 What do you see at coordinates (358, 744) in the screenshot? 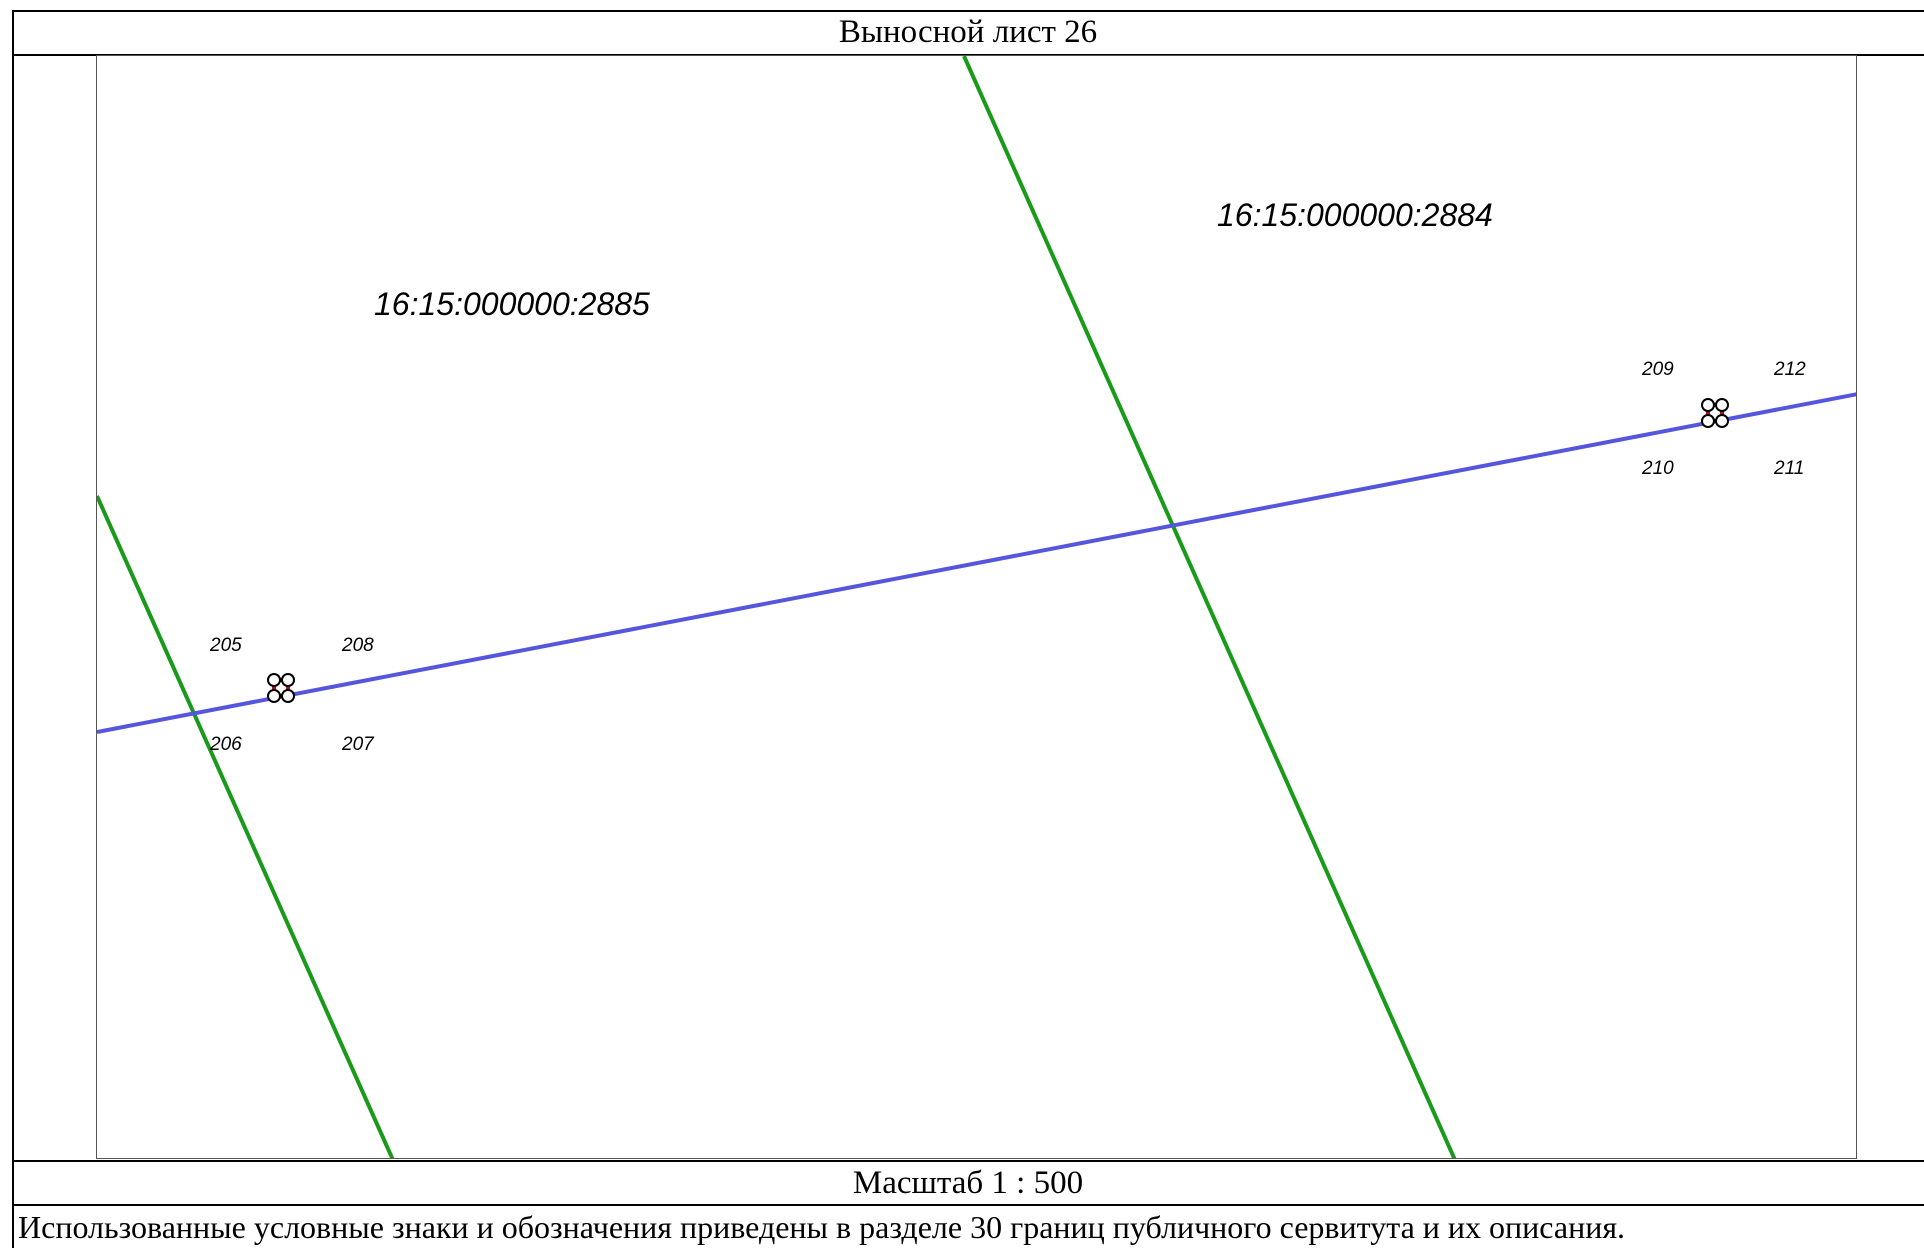
I see `point-label: 207` at bounding box center [358, 744].